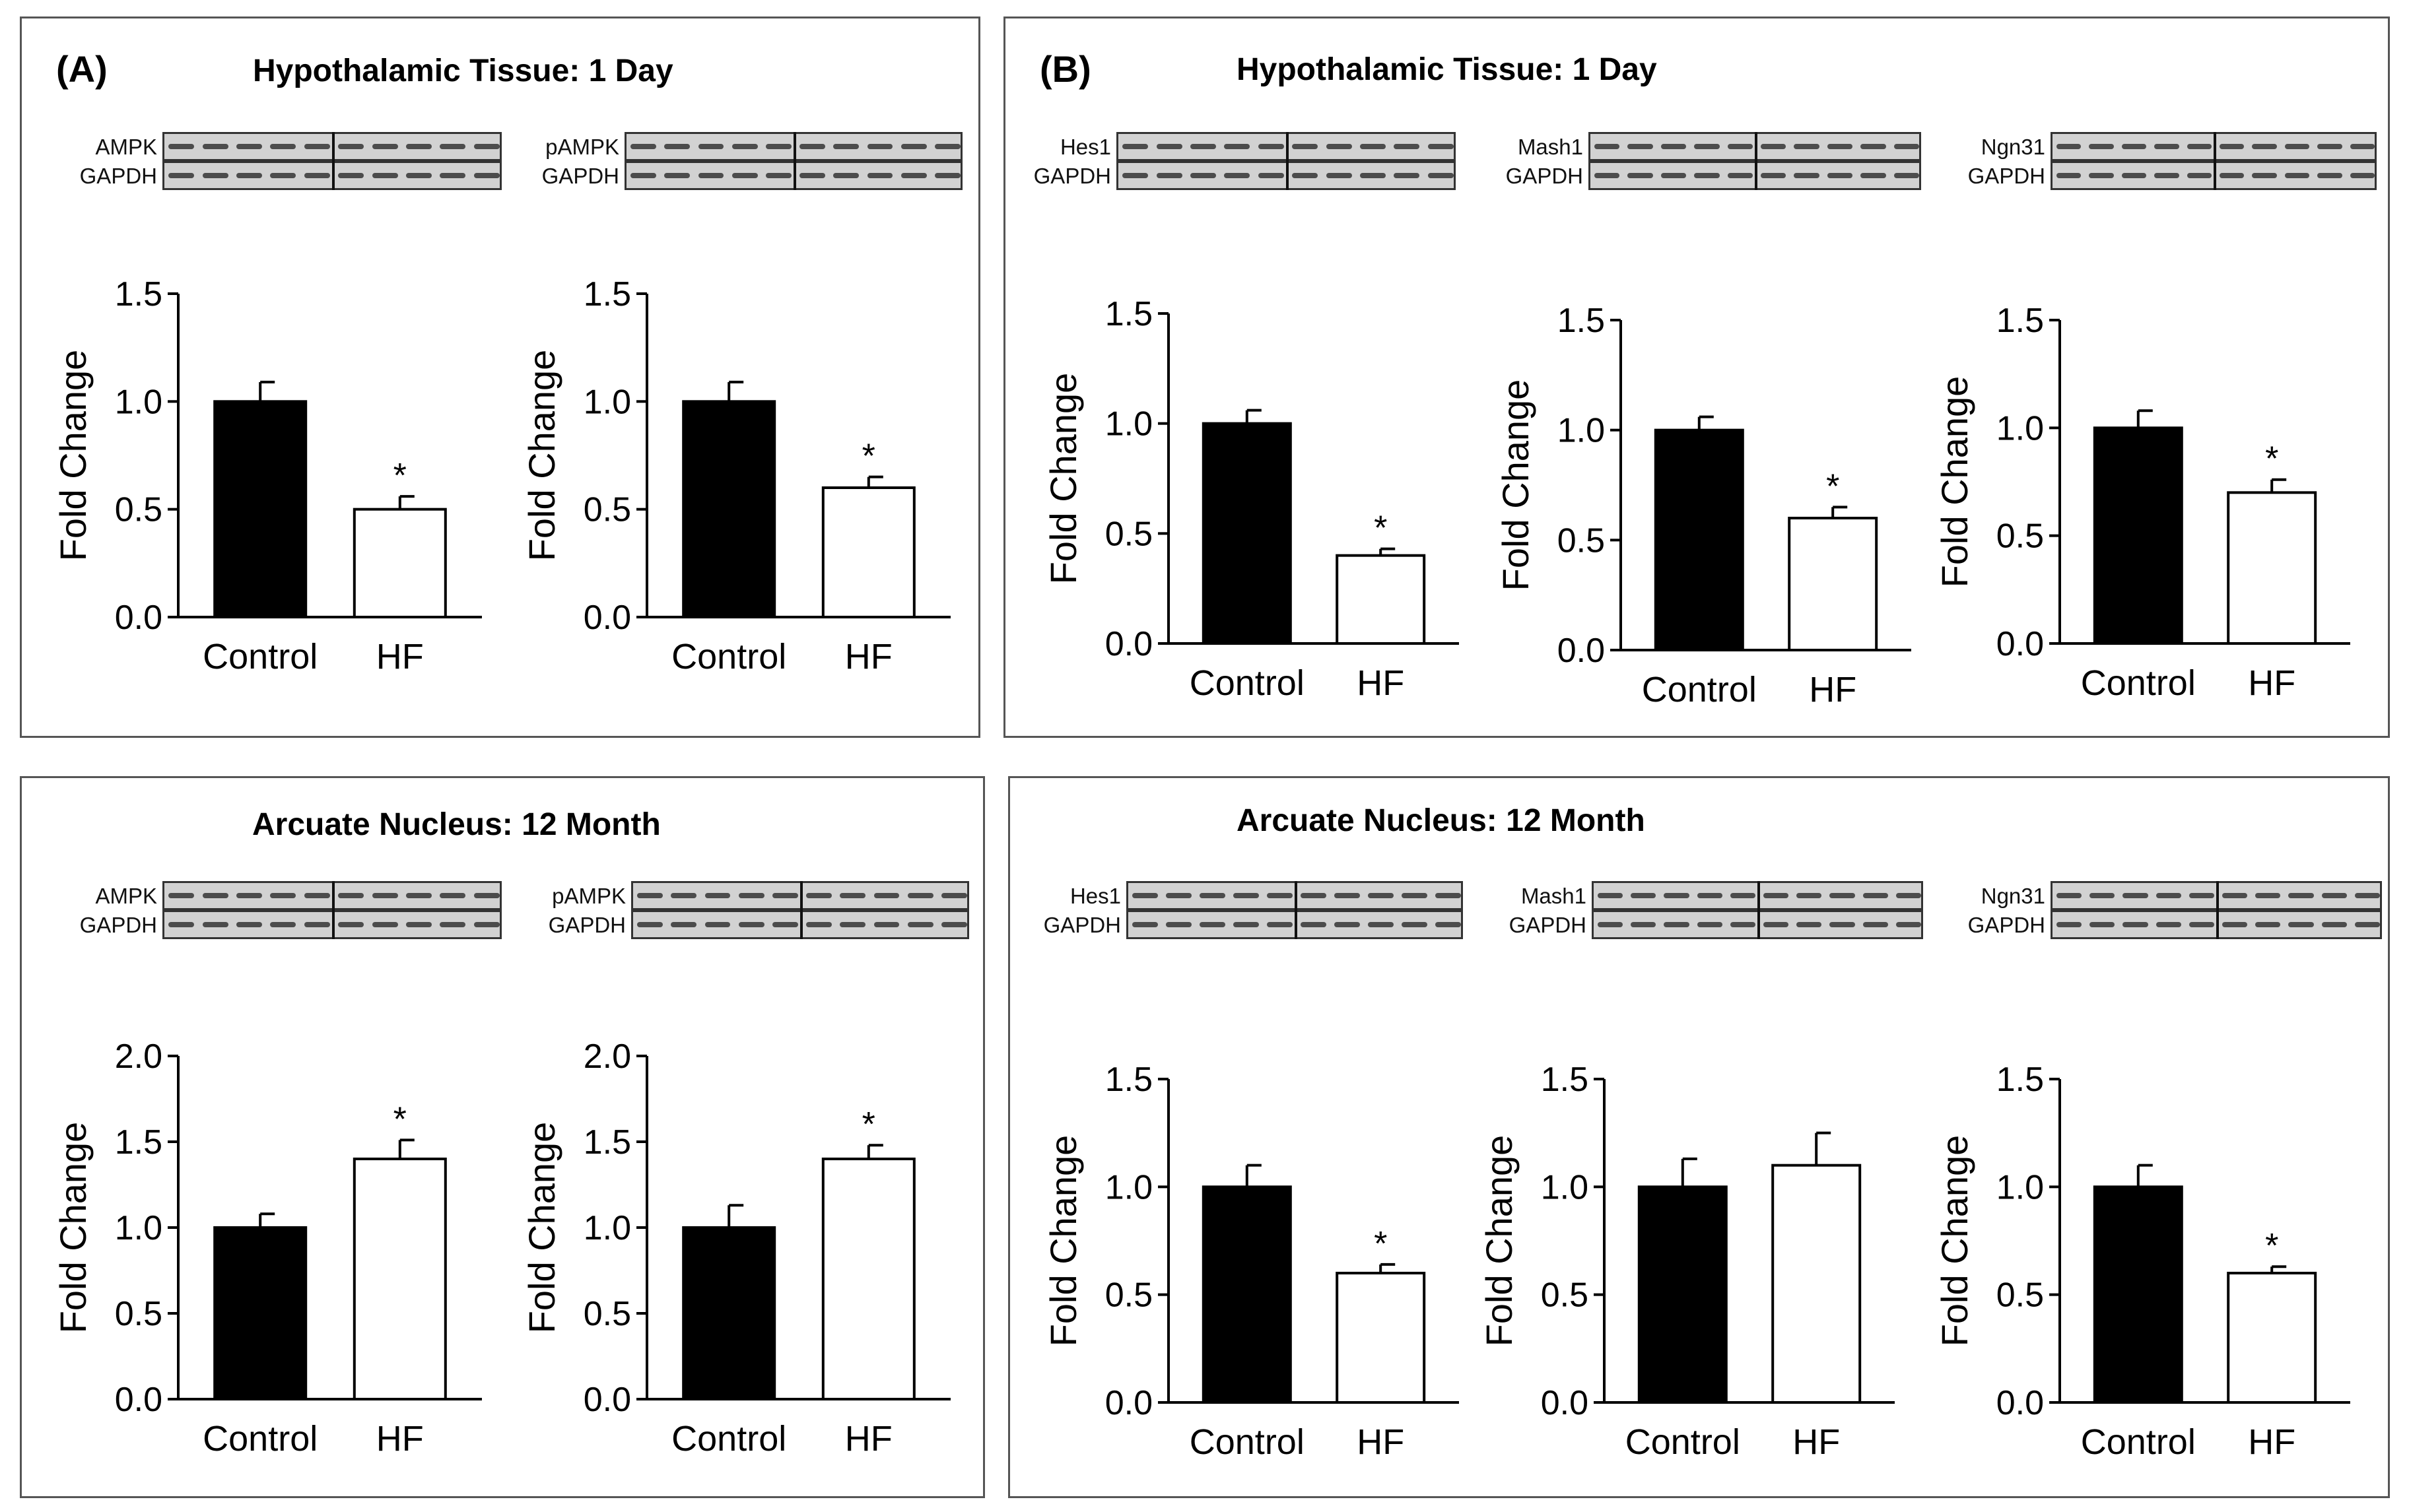 This screenshot has height=1512, width=2409. I want to click on blot-b2: Mash1 GAPDH, so click(1702, 161).